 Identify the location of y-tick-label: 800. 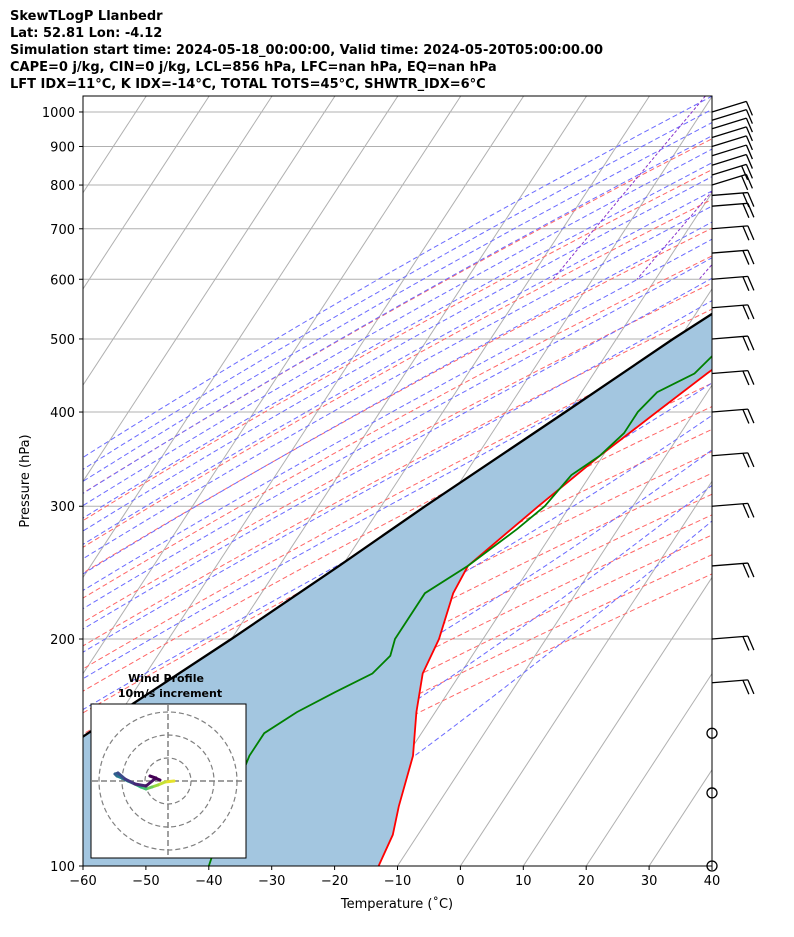
(62, 186).